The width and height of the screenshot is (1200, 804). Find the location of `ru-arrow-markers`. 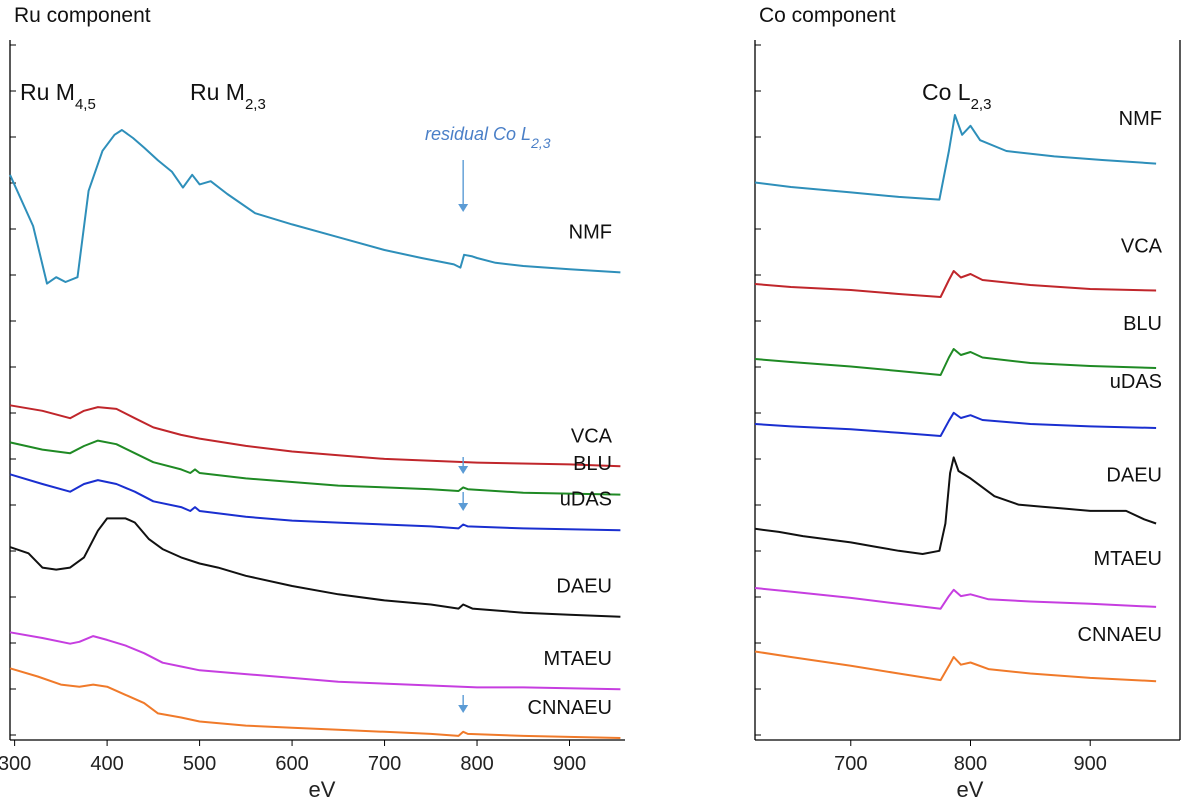

ru-arrow-markers is located at coordinates (463, 436).